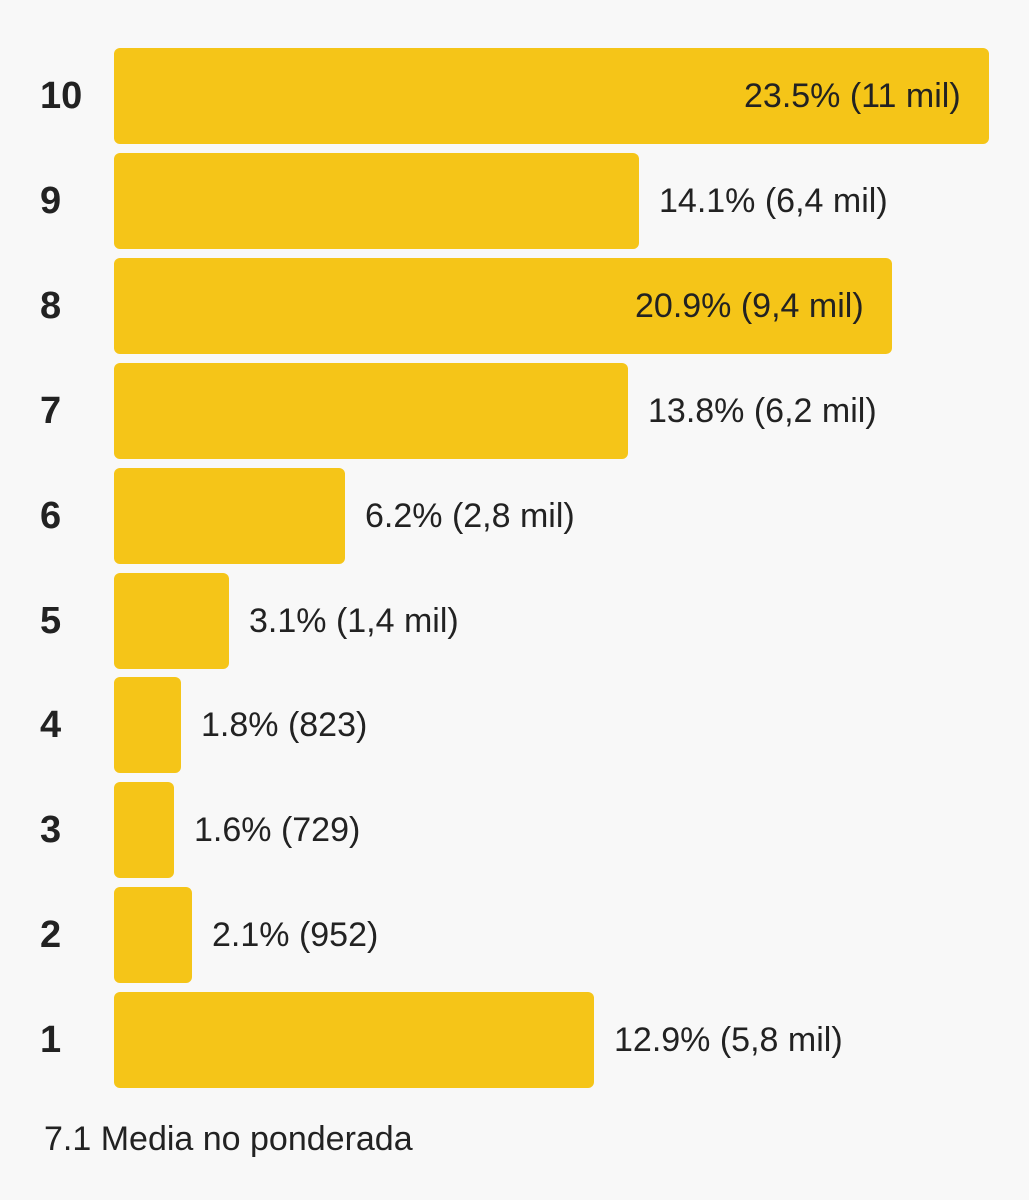 This screenshot has height=1200, width=1029. I want to click on category-label: 10, so click(61, 96).